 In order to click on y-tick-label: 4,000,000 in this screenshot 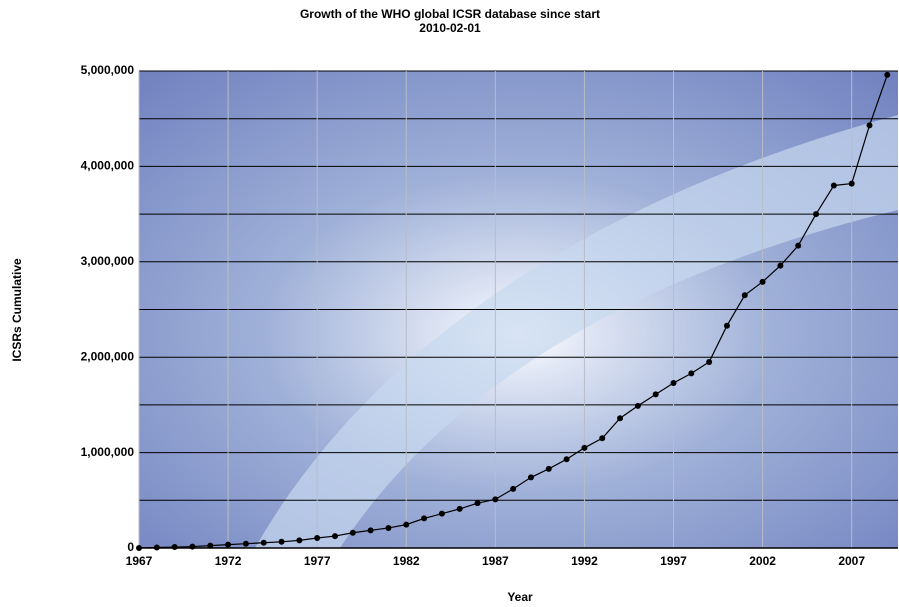, I will do `click(108, 166)`.